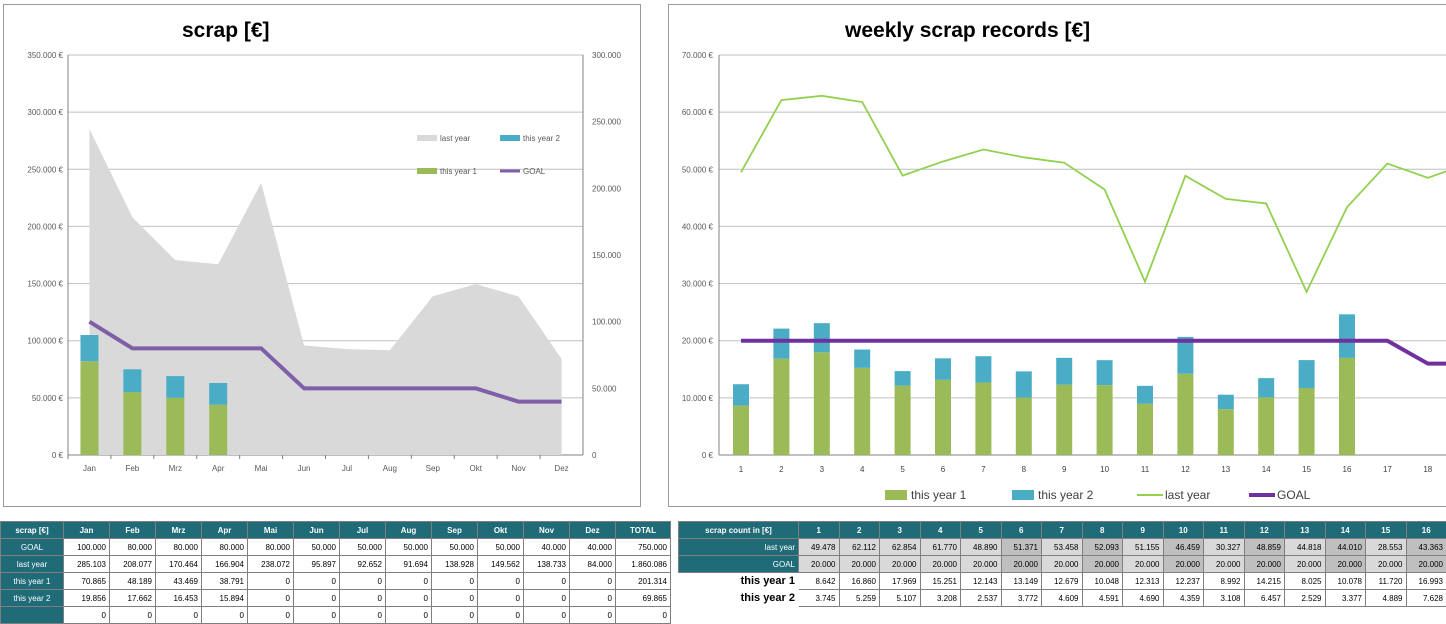 The width and height of the screenshot is (1446, 624). Describe the element at coordinates (1021, 530) in the screenshot. I see `table-header-cell: 6` at that location.